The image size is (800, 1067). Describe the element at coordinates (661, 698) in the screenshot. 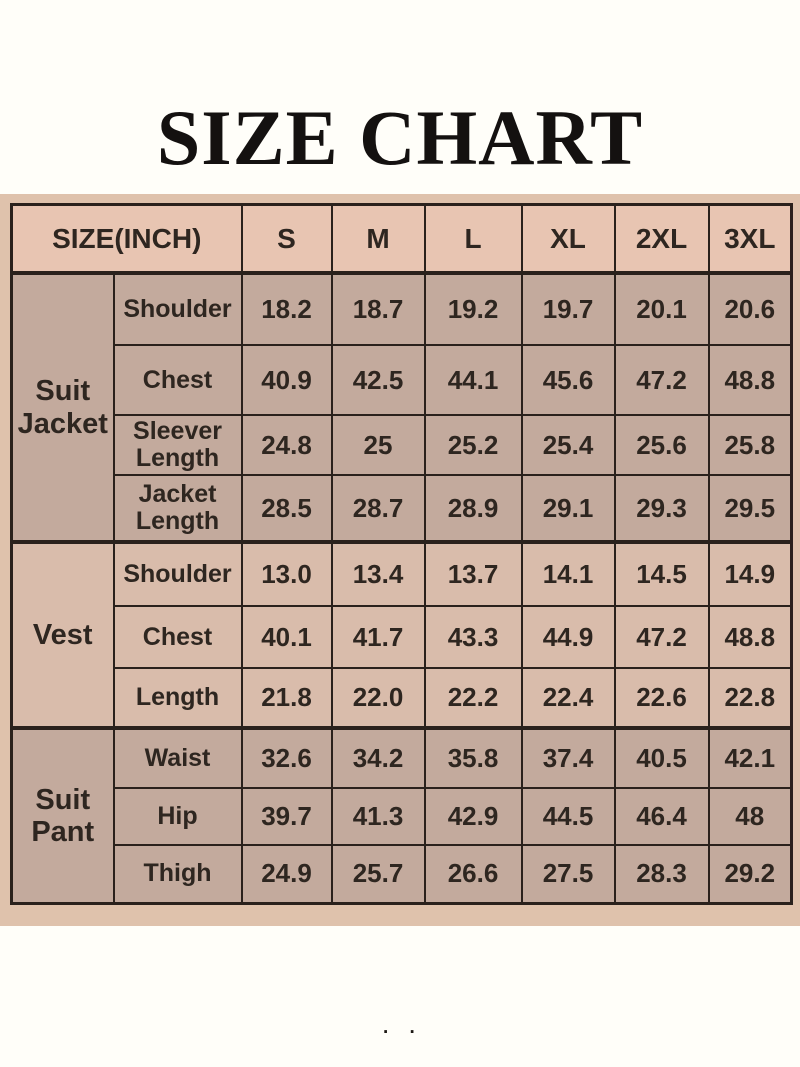

I see `value-cell: 22.6` at that location.